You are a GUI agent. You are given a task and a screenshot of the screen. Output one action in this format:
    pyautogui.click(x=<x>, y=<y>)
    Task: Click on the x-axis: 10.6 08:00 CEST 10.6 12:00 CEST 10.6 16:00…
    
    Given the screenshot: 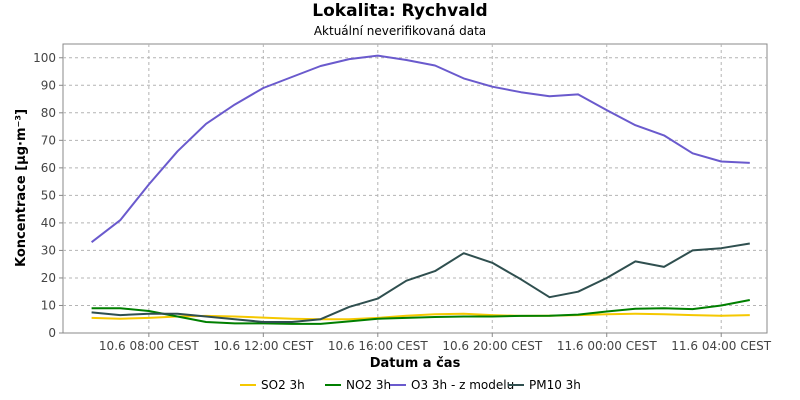 What is the action you would take?
    pyautogui.click(x=435, y=343)
    